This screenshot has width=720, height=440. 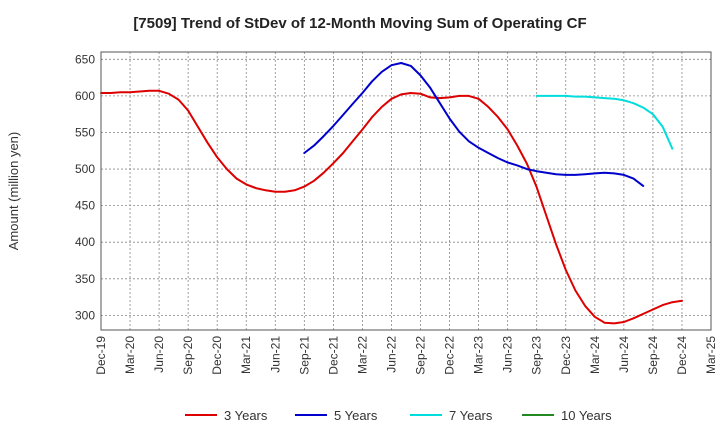 I want to click on x-tick-label: Jun-23, so click(x=508, y=354).